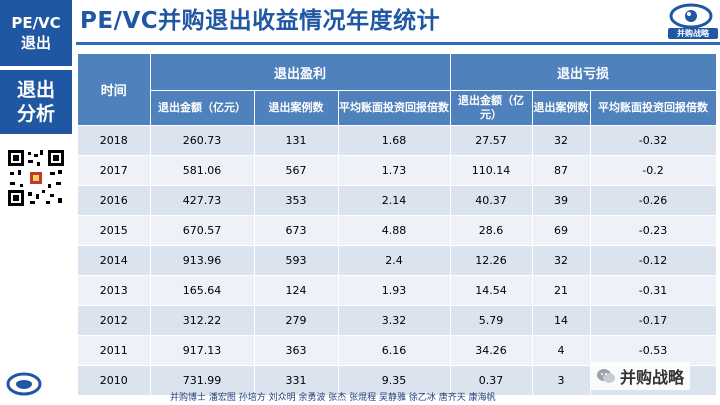 This screenshot has height=405, width=720. Describe the element at coordinates (36, 23) in the screenshot. I see `section-tag-line1: PE/VC` at that location.